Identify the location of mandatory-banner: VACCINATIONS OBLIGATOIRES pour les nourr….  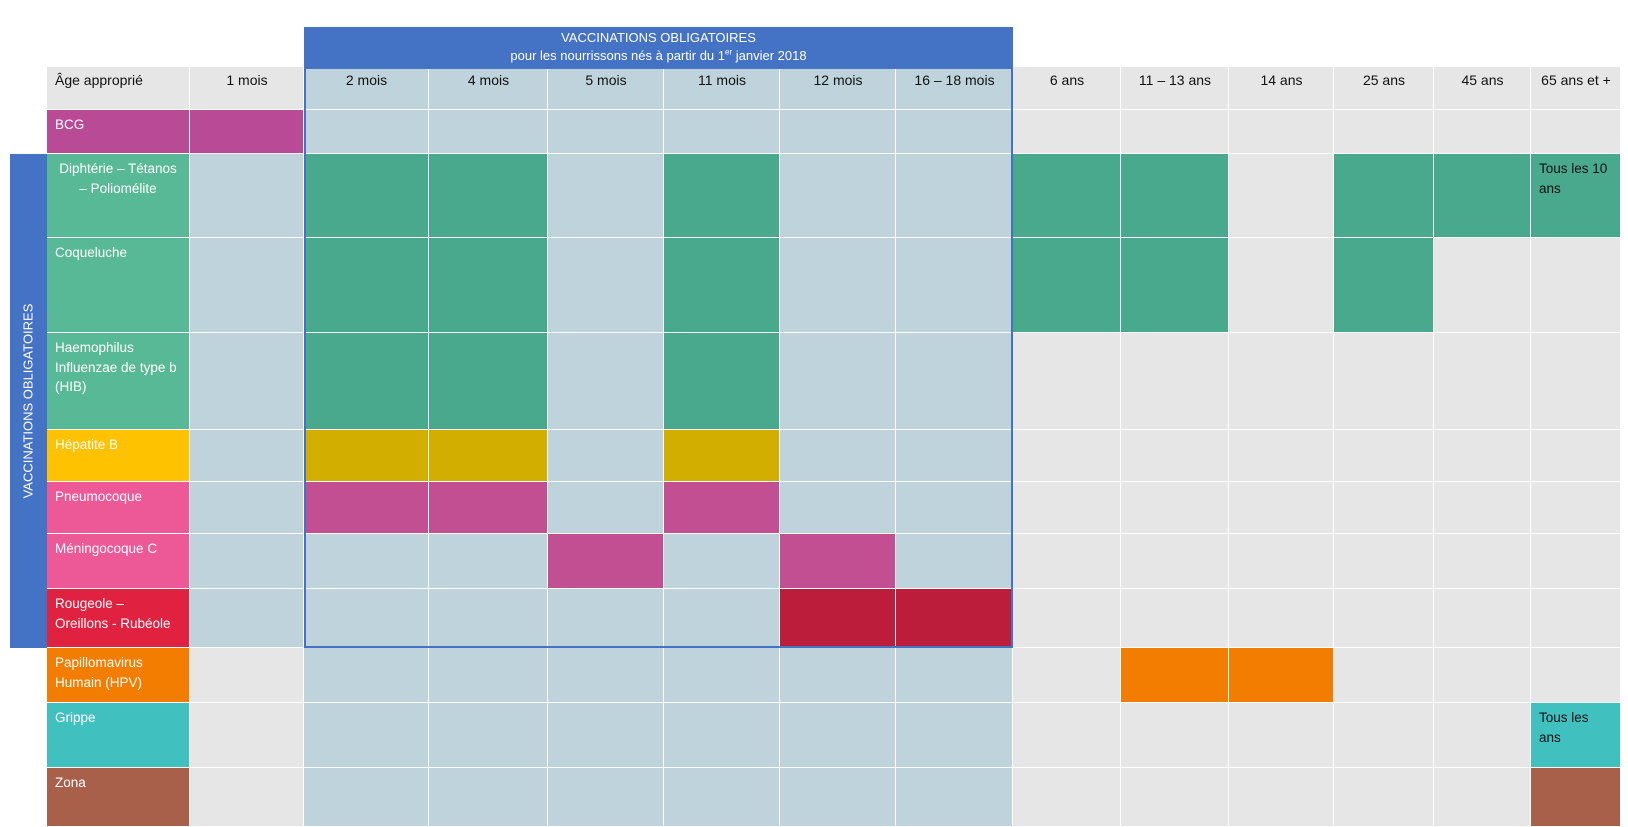
(658, 47).